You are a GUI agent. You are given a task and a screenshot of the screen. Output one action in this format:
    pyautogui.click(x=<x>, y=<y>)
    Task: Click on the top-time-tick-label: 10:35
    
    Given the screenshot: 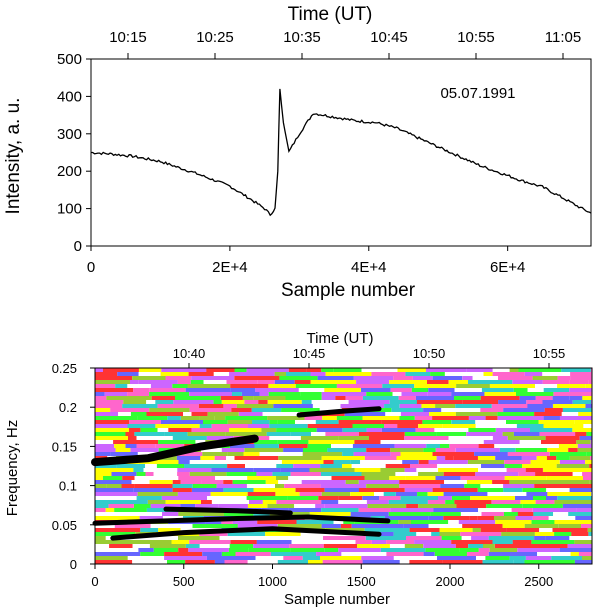 What is the action you would take?
    pyautogui.click(x=302, y=37)
    